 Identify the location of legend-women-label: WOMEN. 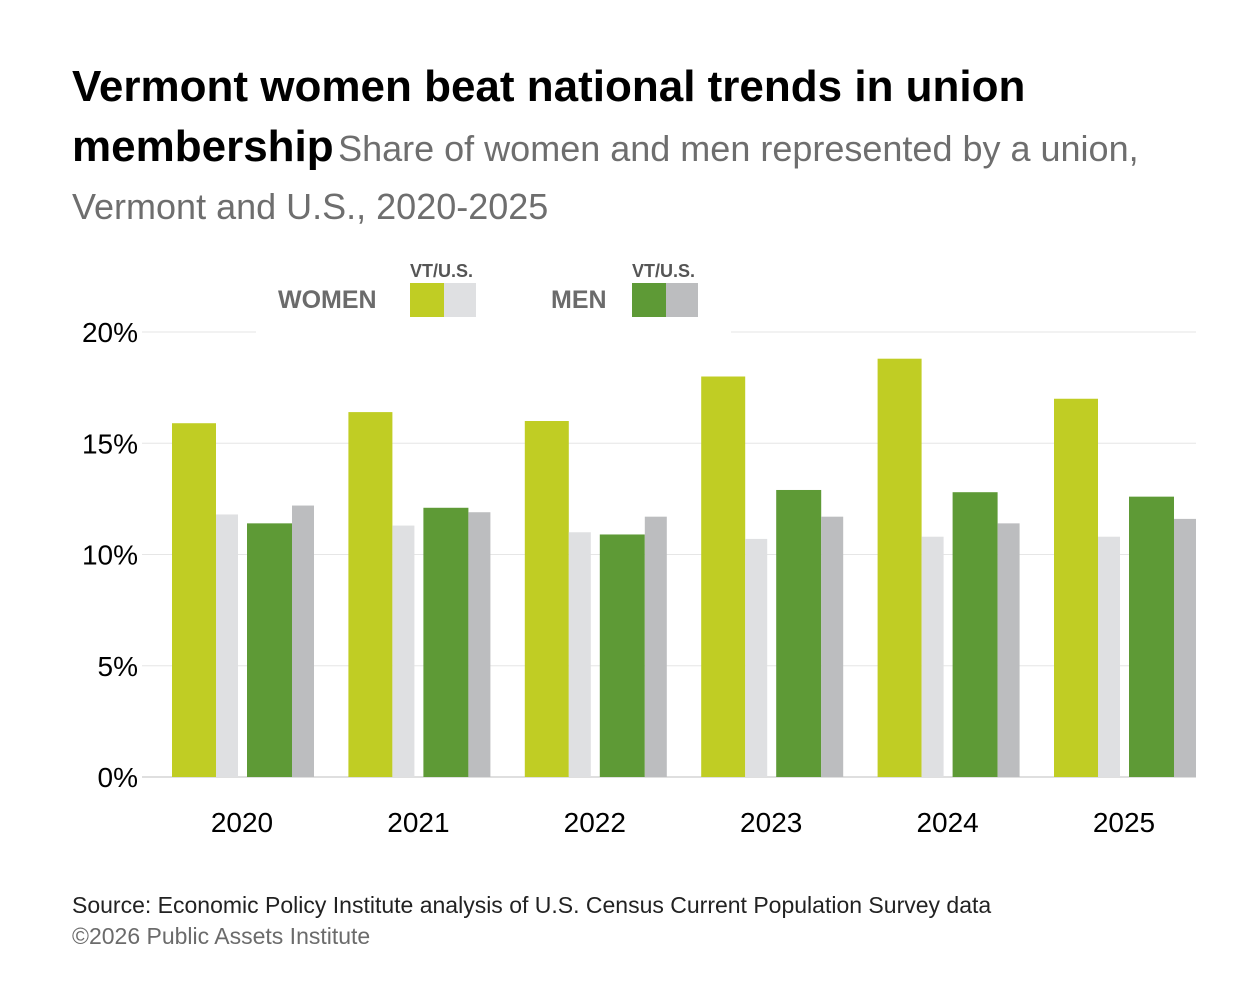
(327, 300).